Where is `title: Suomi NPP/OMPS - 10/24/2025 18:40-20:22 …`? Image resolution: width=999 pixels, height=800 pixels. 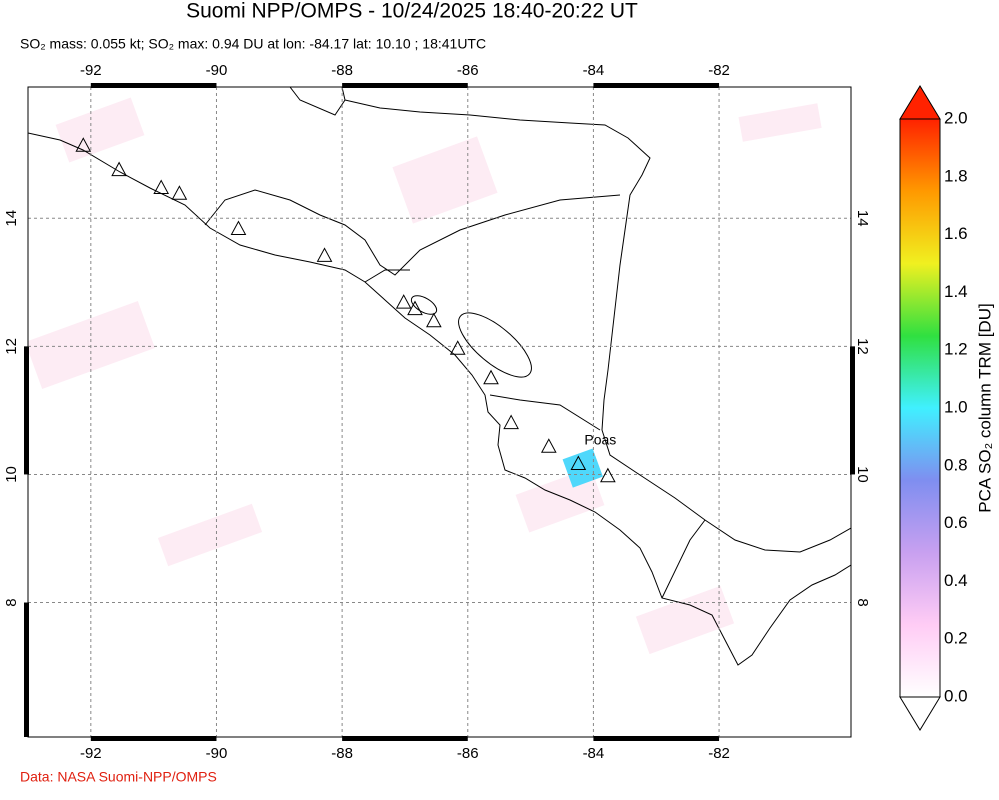 title: Suomi NPP/OMPS - 10/24/2025 18:40-20:22 … is located at coordinates (412, 11).